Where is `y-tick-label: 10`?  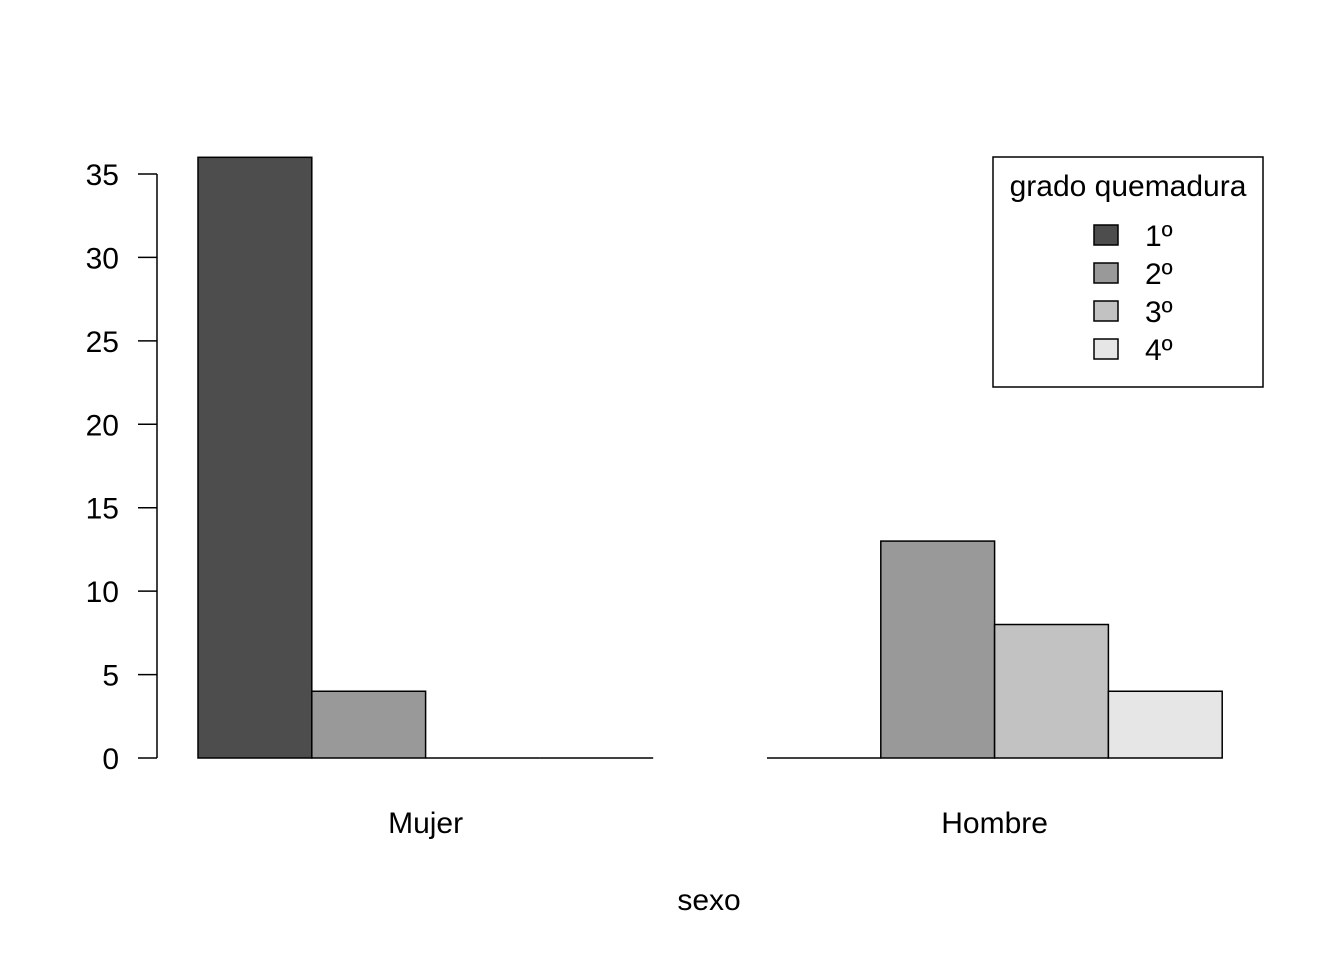 y-tick-label: 10 is located at coordinates (102, 592).